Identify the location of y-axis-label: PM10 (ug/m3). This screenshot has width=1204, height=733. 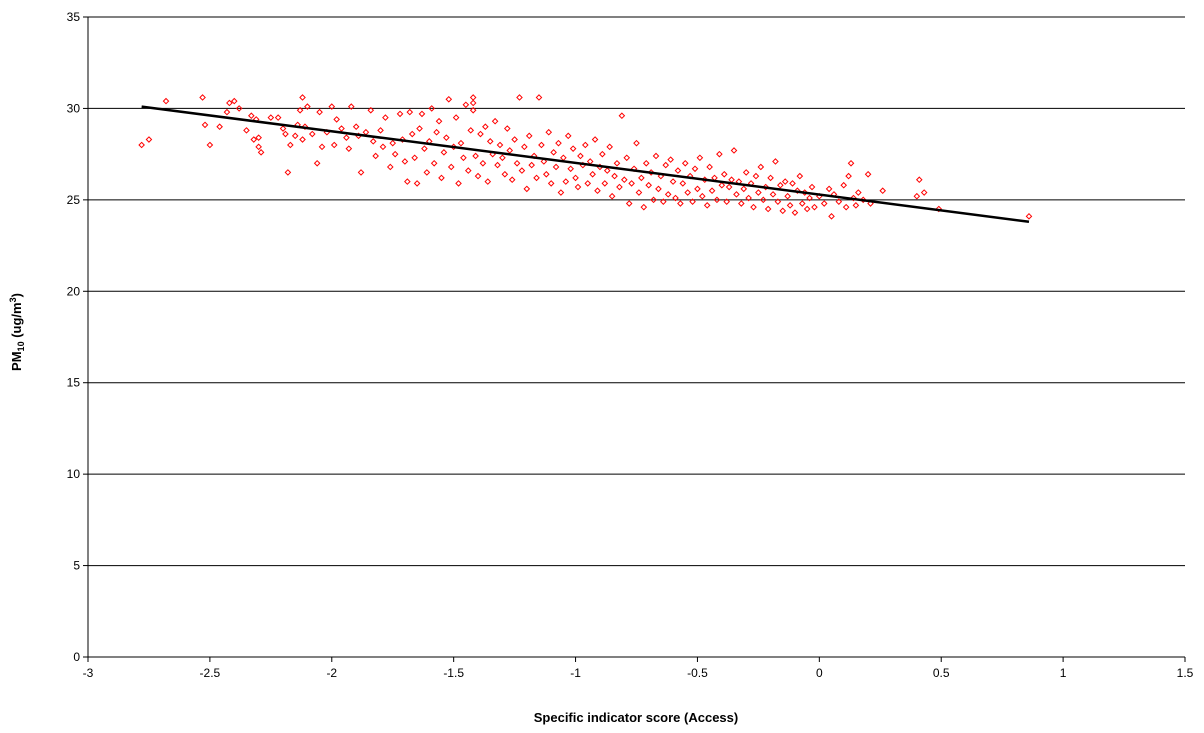
(17, 332).